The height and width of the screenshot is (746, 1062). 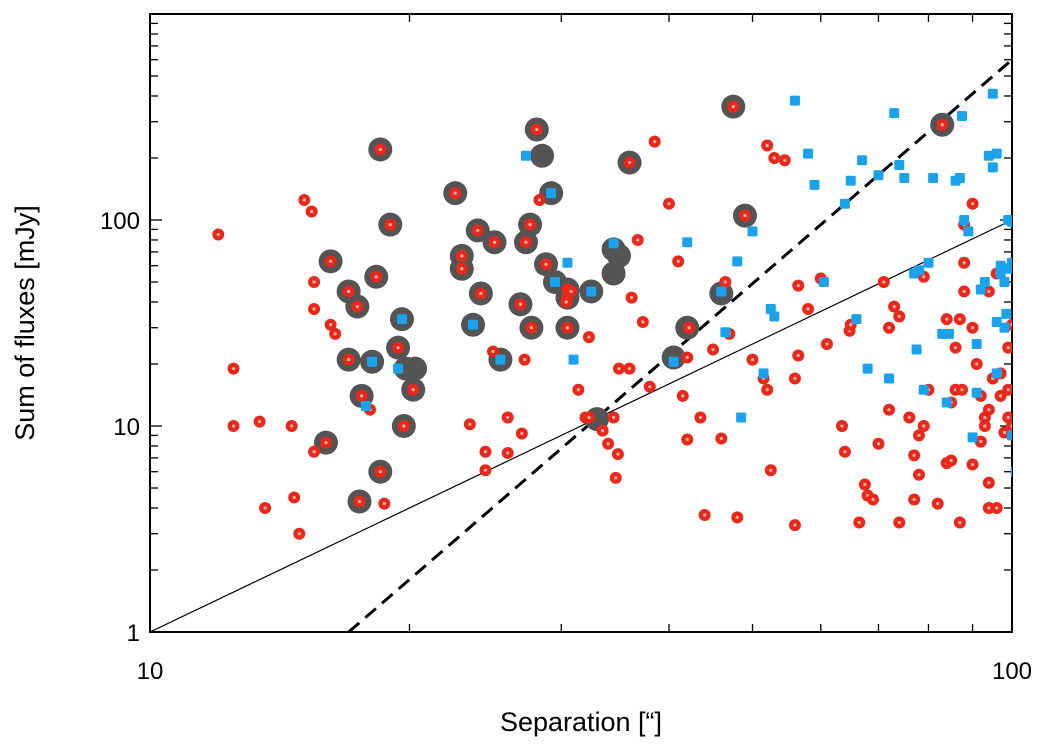 What do you see at coordinates (581, 722) in the screenshot?
I see `x-axis-title: Separation [“]` at bounding box center [581, 722].